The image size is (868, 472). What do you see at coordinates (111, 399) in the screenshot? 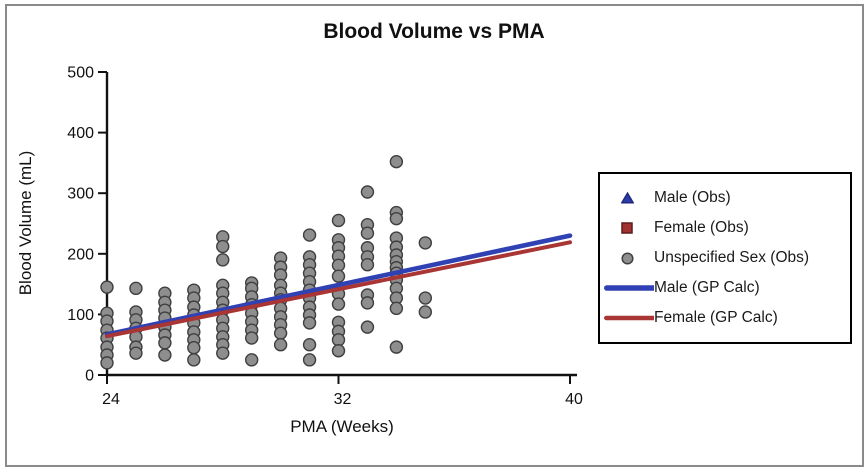
I see `x-tick-label: 24` at bounding box center [111, 399].